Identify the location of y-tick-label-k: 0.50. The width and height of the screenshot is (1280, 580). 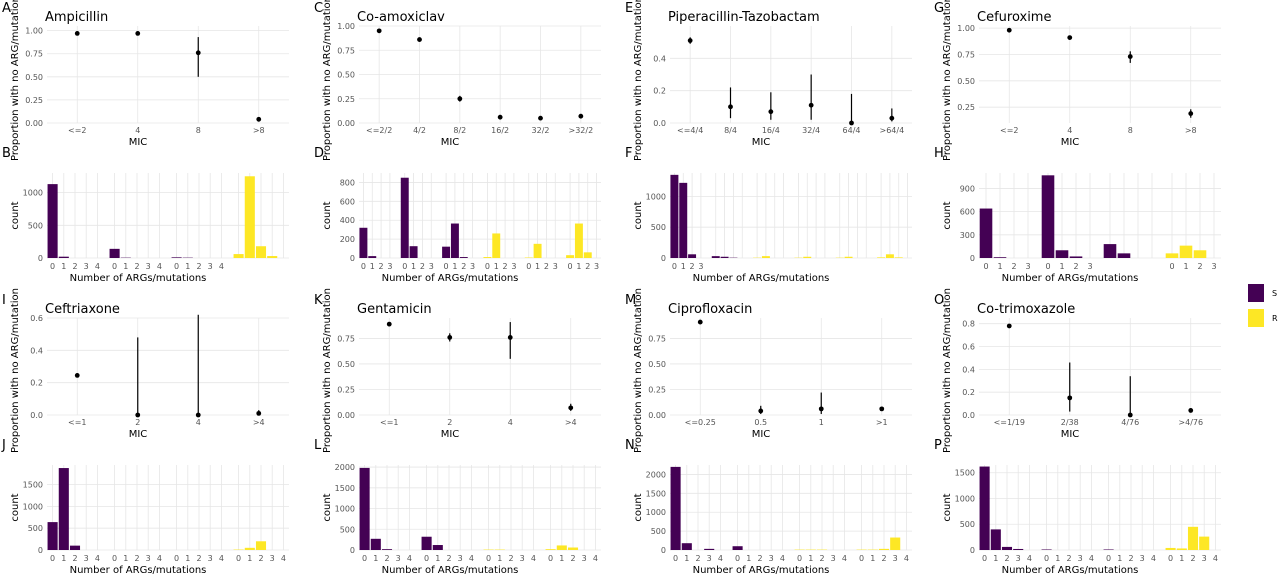
(346, 364).